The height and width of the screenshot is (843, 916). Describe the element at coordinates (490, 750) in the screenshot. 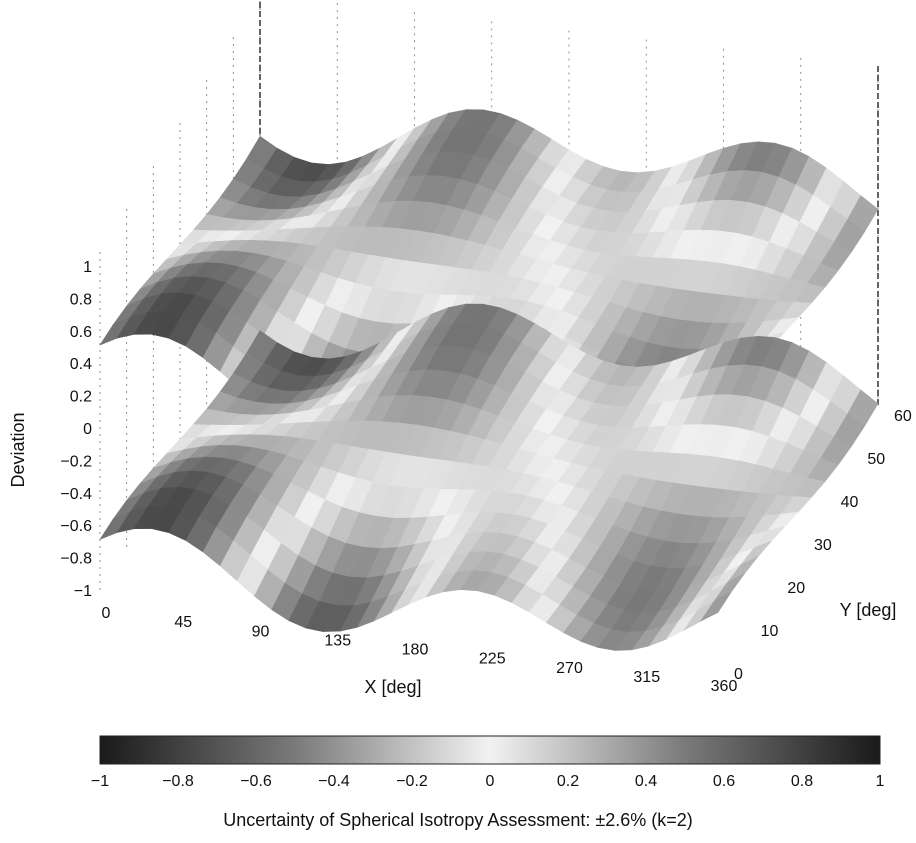

I see `colorbar` at that location.